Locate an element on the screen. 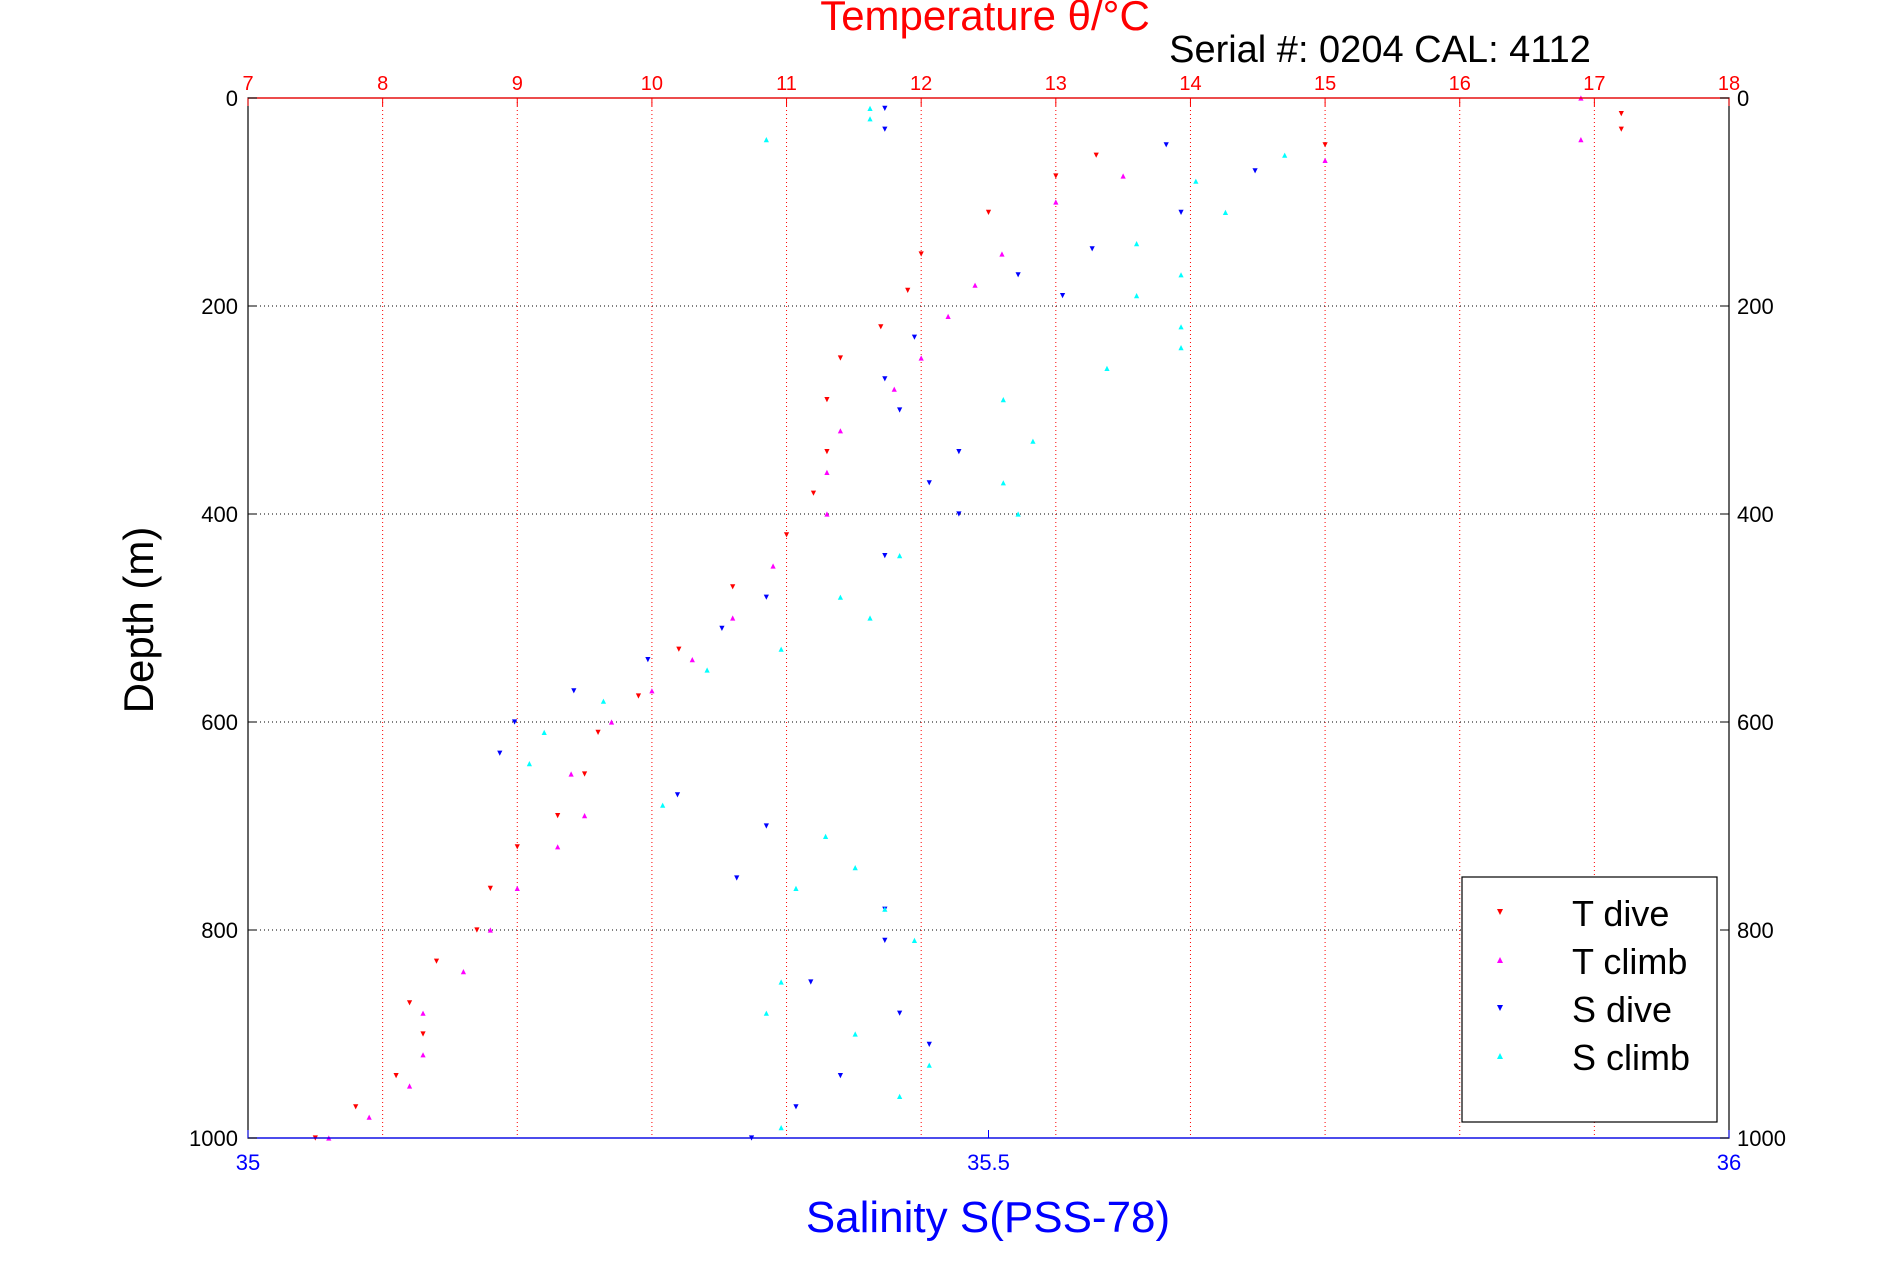 The image size is (1891, 1262). top-tick-label: 18 is located at coordinates (1729, 84).